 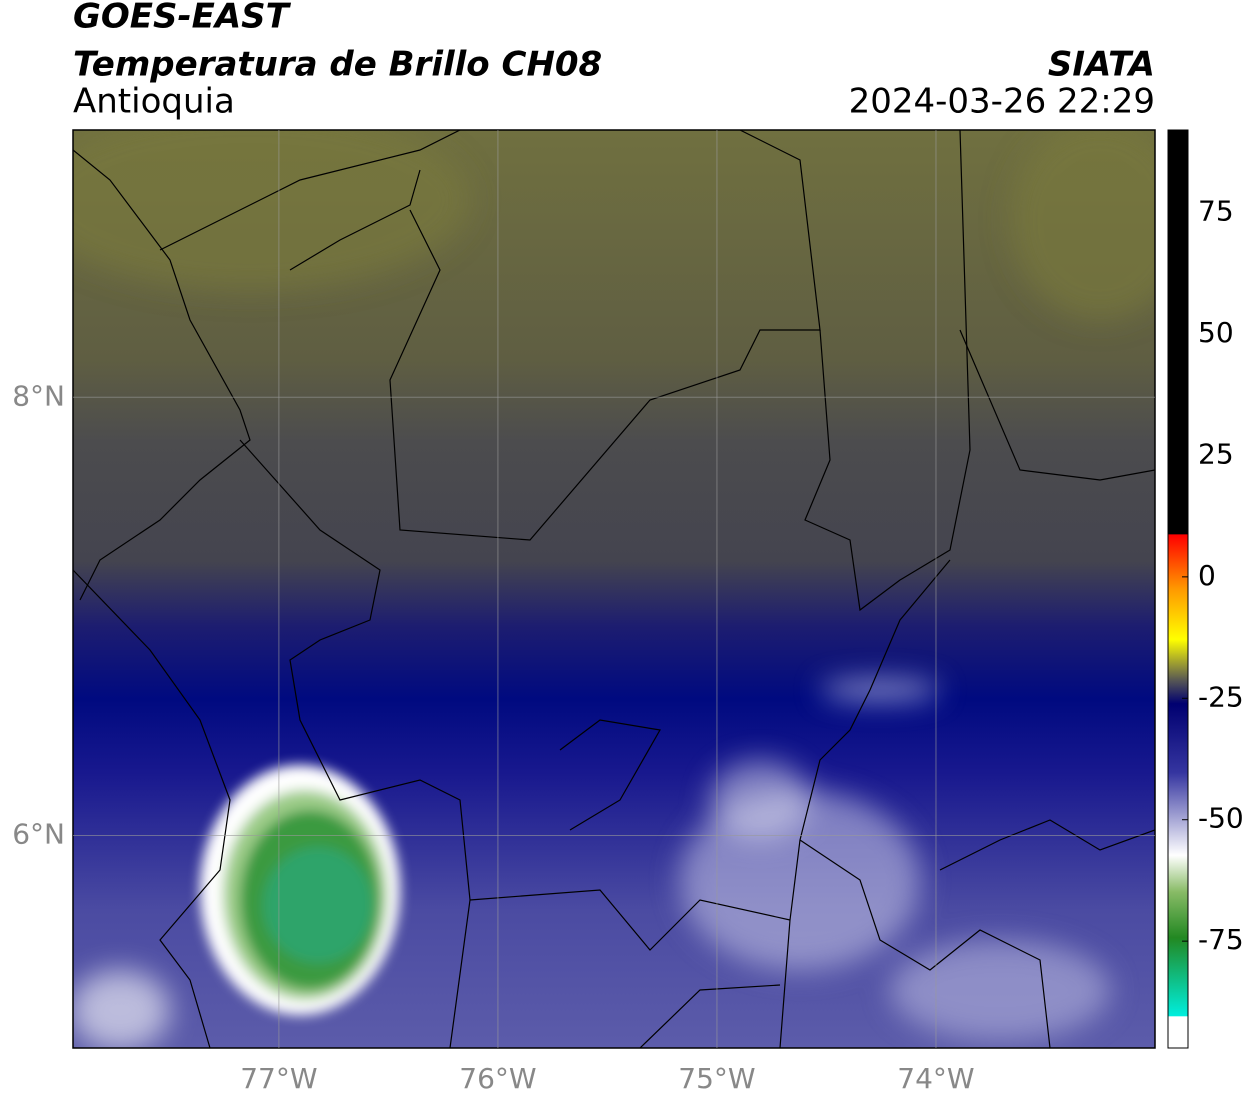 I want to click on x-tick-label: 74°W, so click(x=935, y=1078).